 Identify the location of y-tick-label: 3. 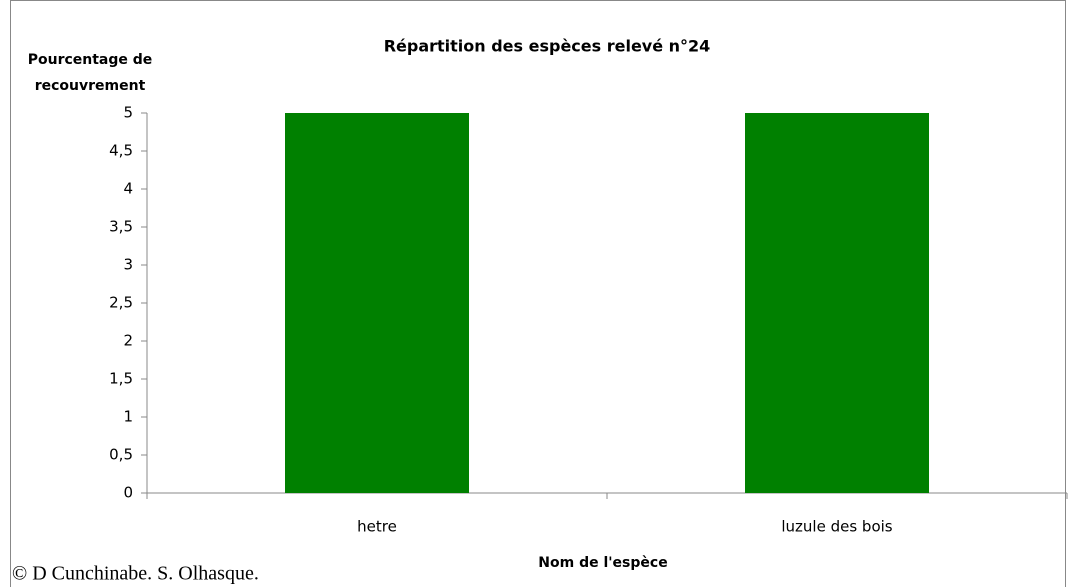
(128, 265).